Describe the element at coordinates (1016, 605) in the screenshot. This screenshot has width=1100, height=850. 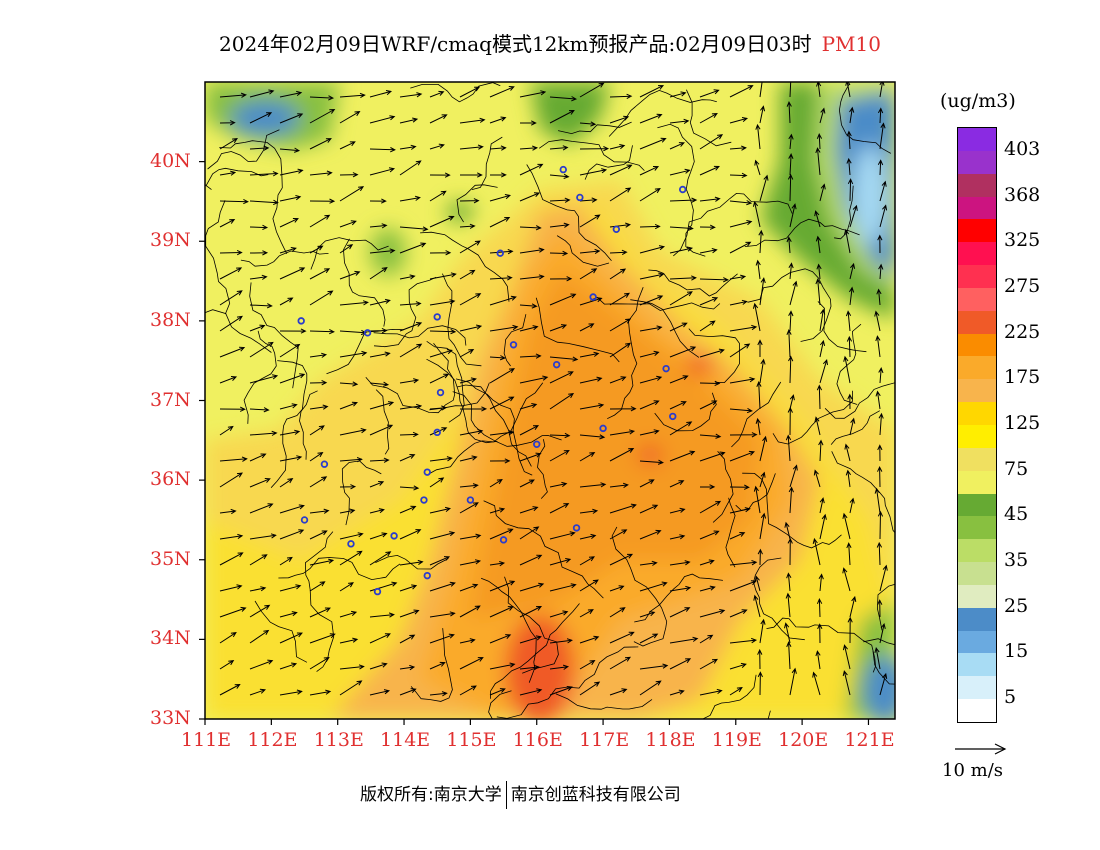
I see `colorbar-label: 25` at that location.